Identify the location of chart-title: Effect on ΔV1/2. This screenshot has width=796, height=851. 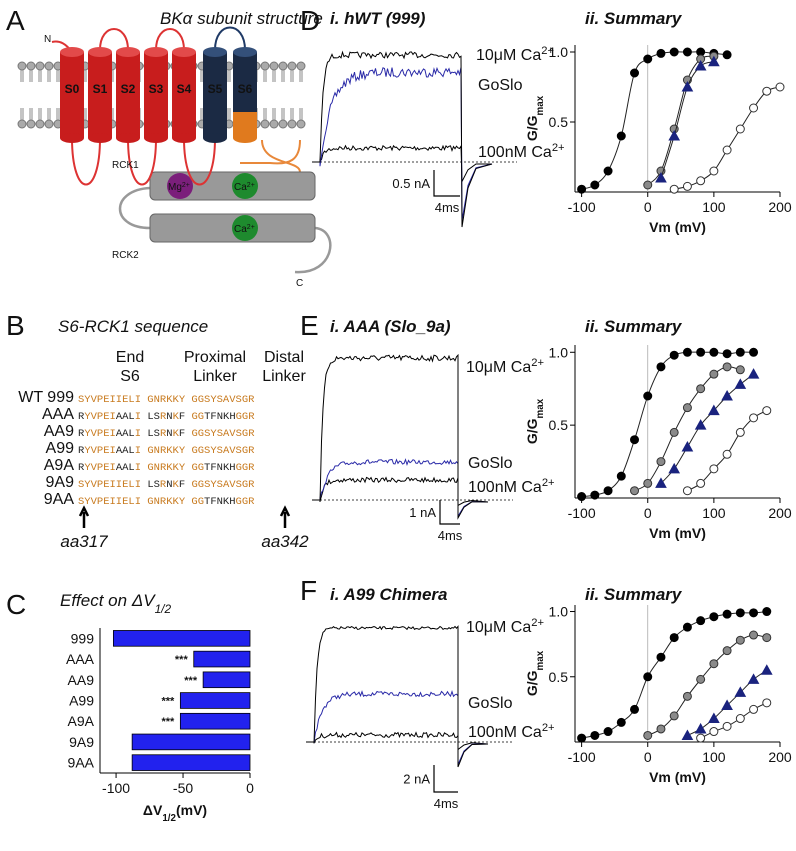
(115, 603).